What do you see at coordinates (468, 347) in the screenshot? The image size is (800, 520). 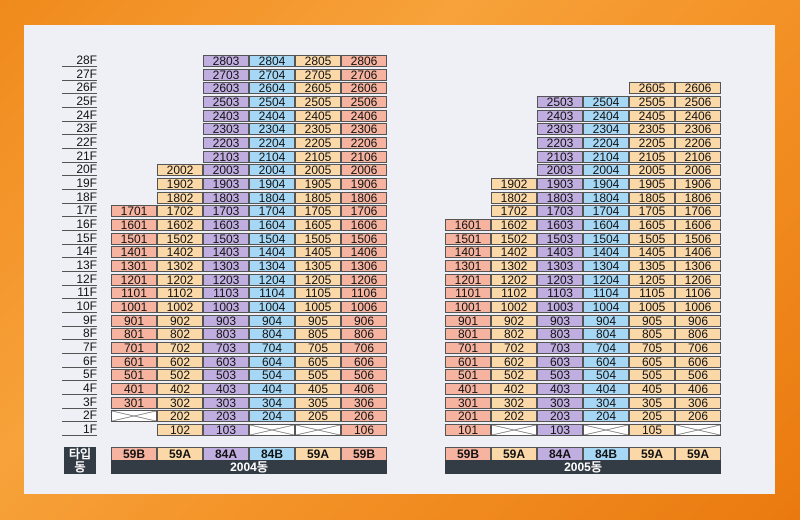 I see `unit-cell: 701` at bounding box center [468, 347].